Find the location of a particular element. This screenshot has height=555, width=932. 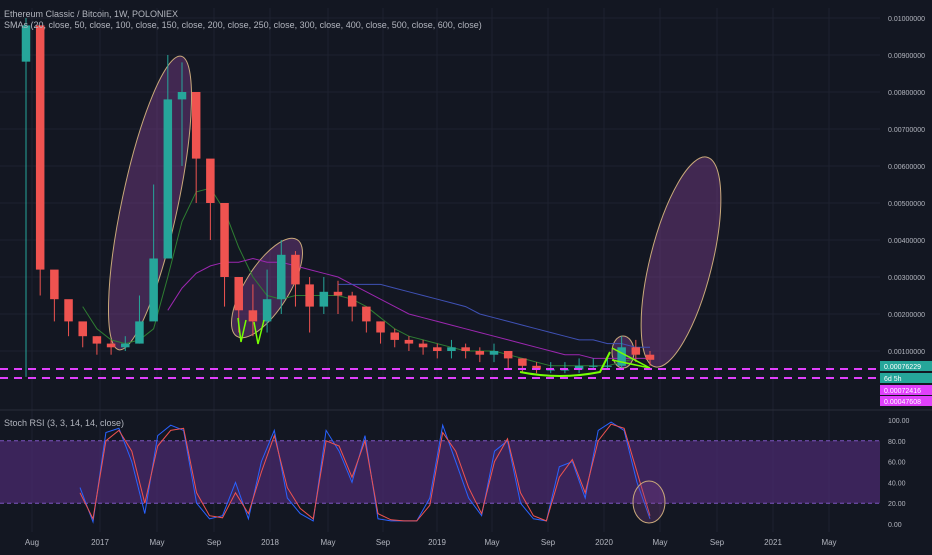

time-tick-label: 2021 is located at coordinates (773, 542).